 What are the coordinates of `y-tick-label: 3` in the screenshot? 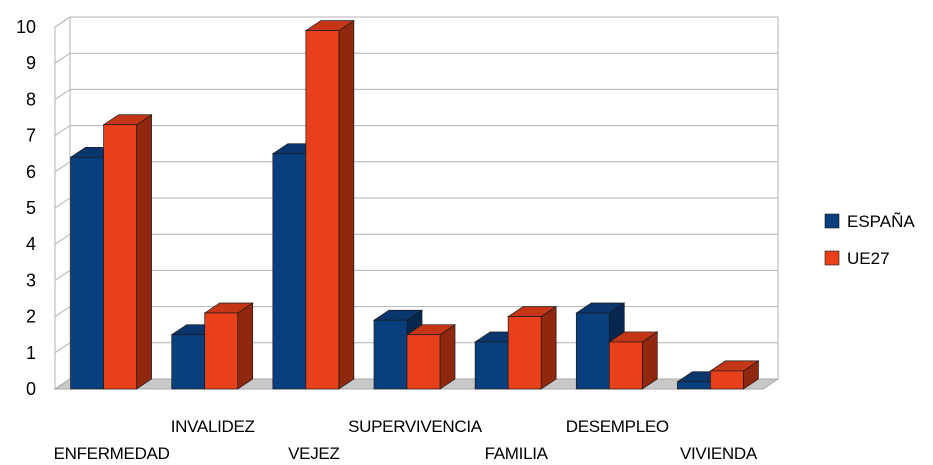 It's located at (31, 280).